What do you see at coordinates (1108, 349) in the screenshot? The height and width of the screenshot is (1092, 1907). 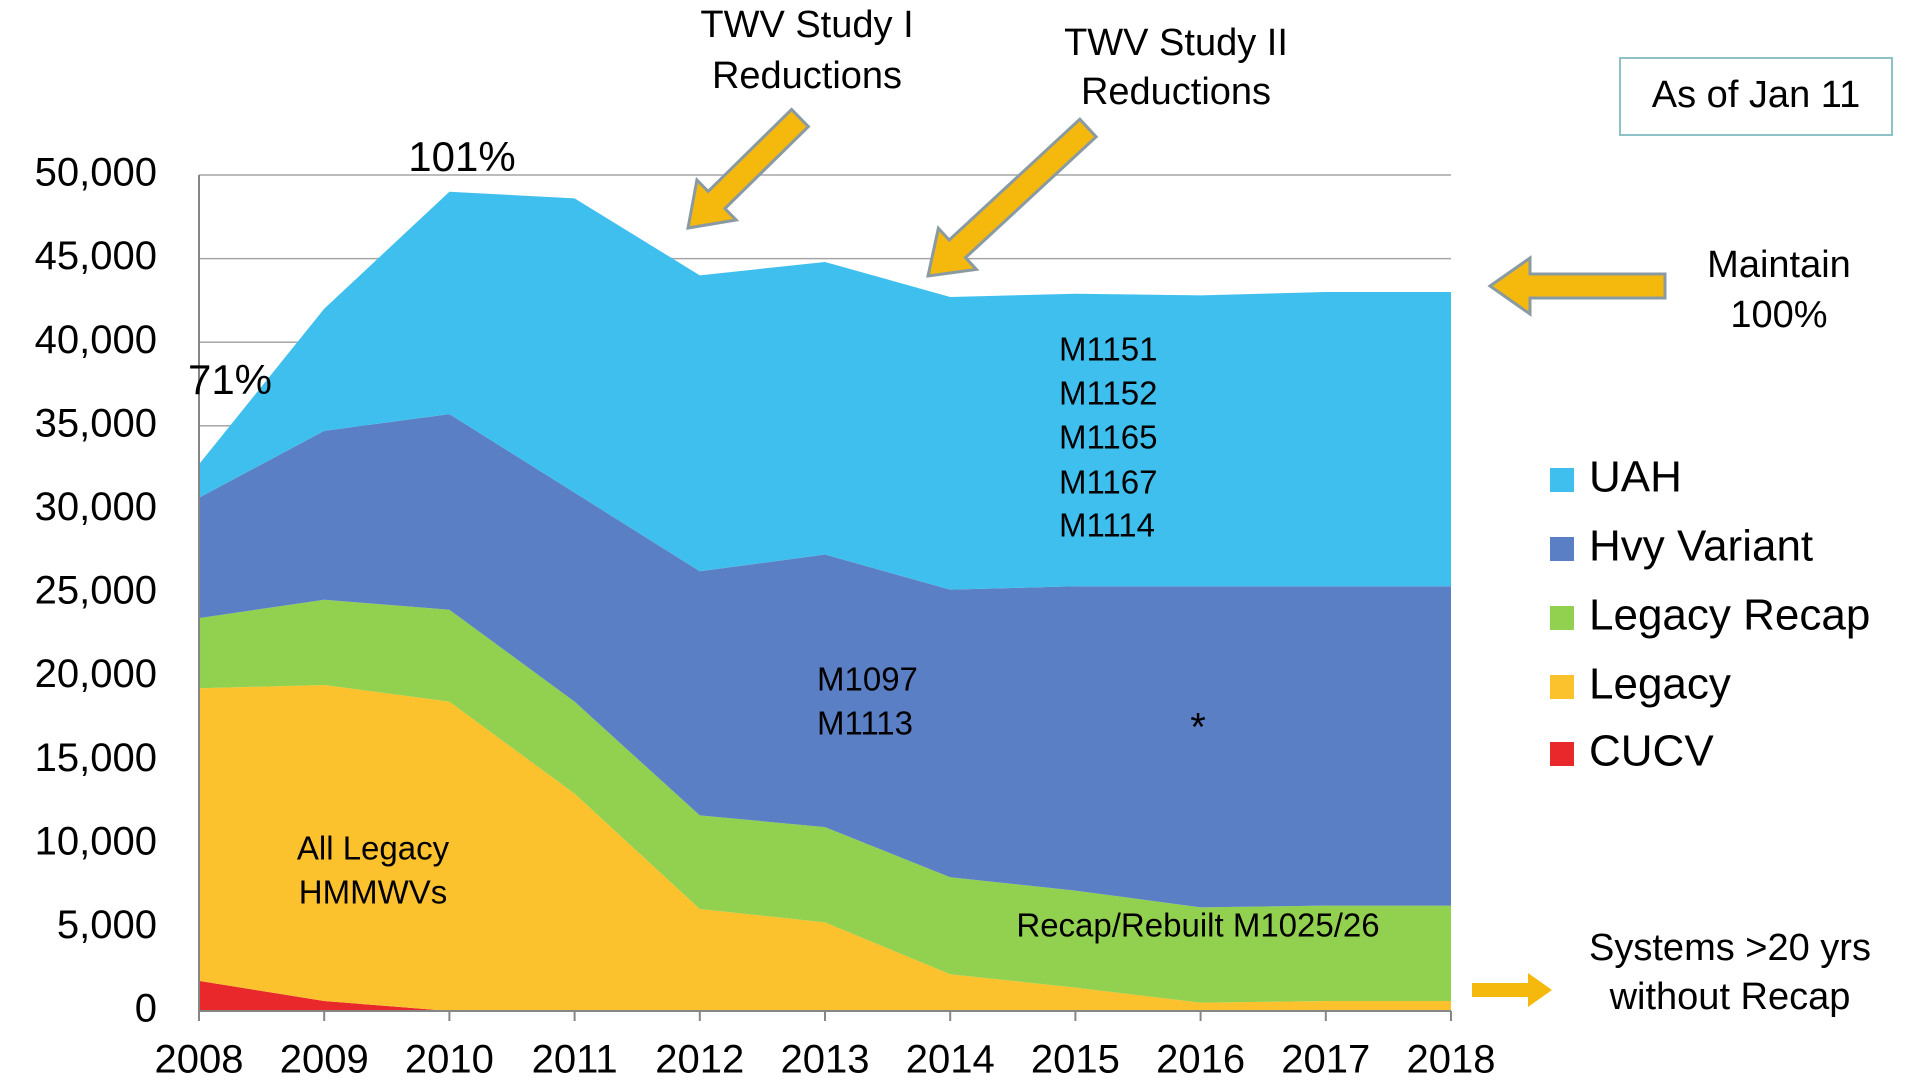 I see `annotation: M1151` at bounding box center [1108, 349].